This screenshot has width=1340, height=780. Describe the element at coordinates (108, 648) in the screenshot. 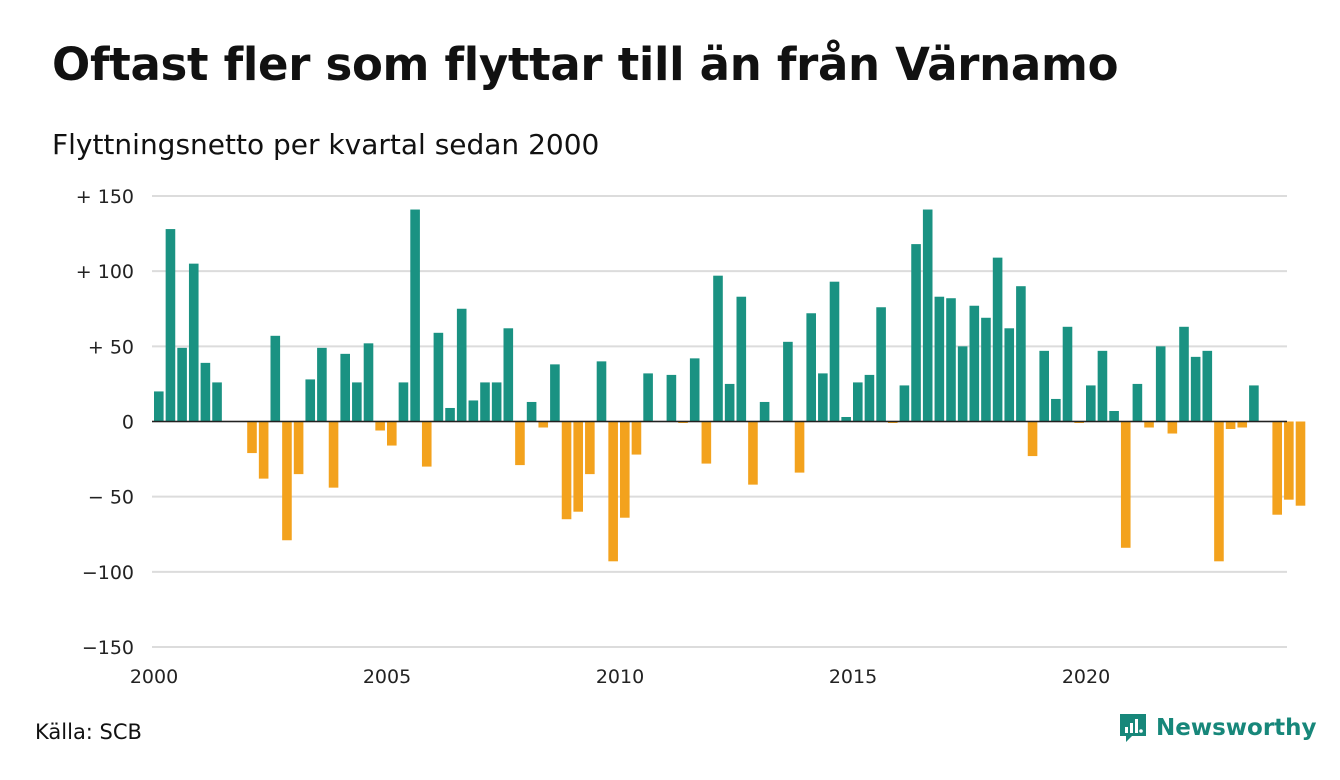

I see `y-tick-label: −150` at that location.